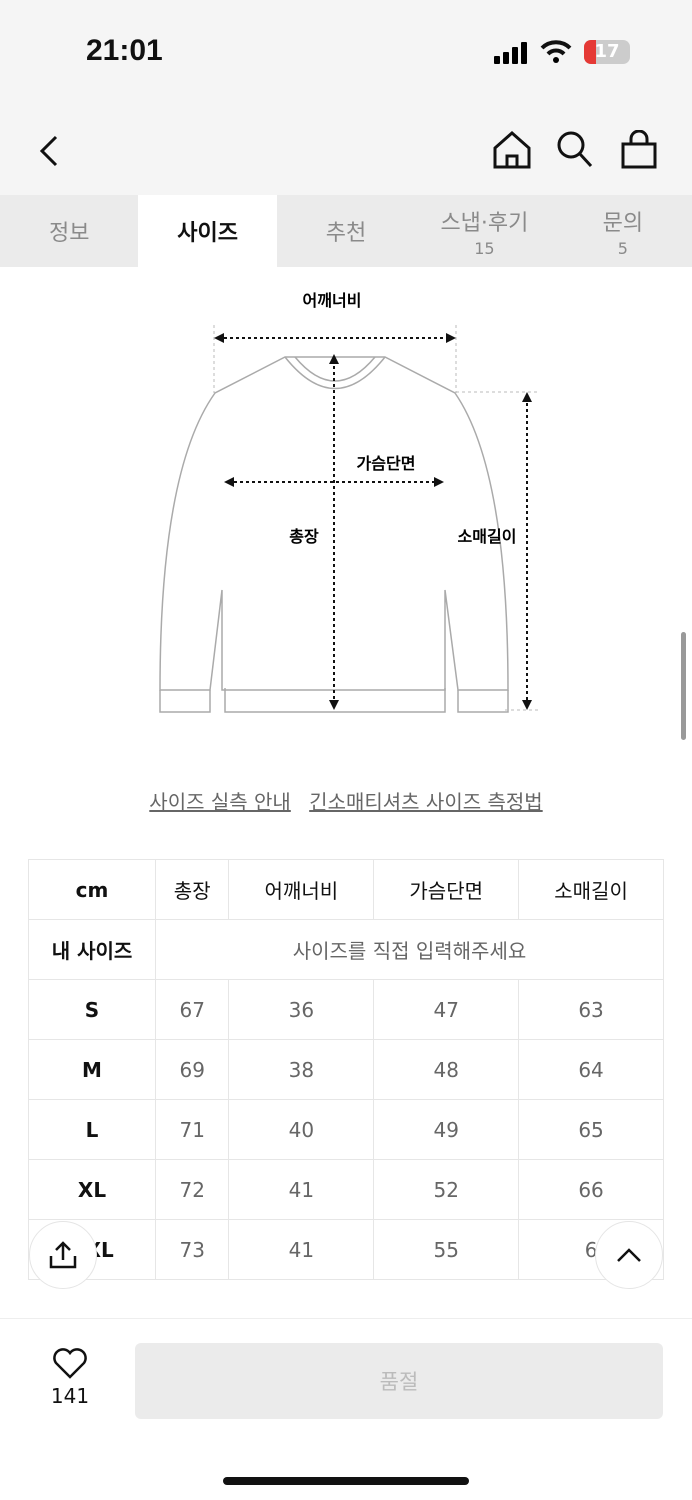 Image resolution: width=692 pixels, height=1500 pixels. What do you see at coordinates (484, 248) in the screenshot?
I see `tab-count: 15` at bounding box center [484, 248].